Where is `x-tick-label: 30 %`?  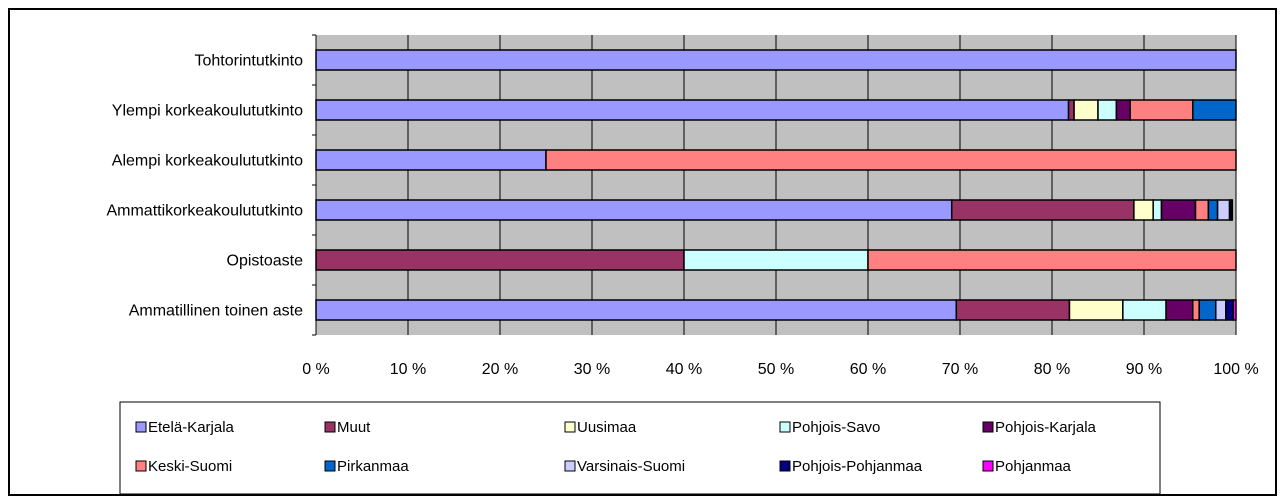 x-tick-label: 30 % is located at coordinates (592, 369).